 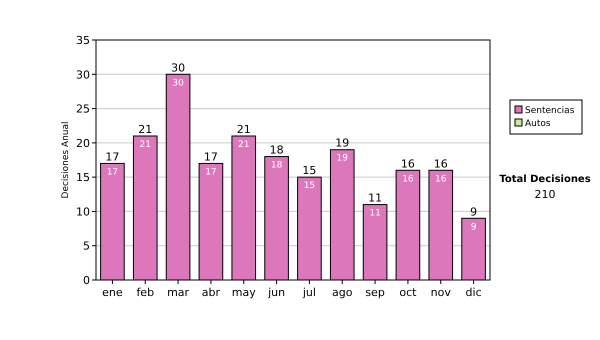 What do you see at coordinates (83, 109) in the screenshot?
I see `y-tick-label: 25` at bounding box center [83, 109].